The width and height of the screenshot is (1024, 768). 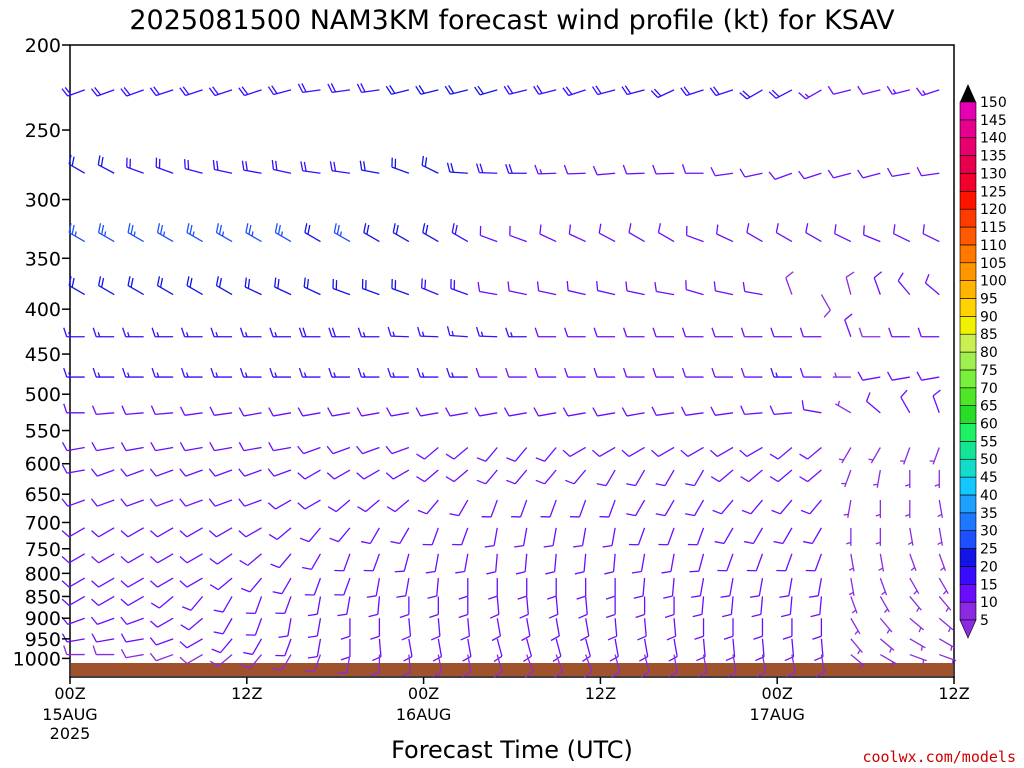 What do you see at coordinates (989, 425) in the screenshot?
I see `colorbar-label: 60` at bounding box center [989, 425].